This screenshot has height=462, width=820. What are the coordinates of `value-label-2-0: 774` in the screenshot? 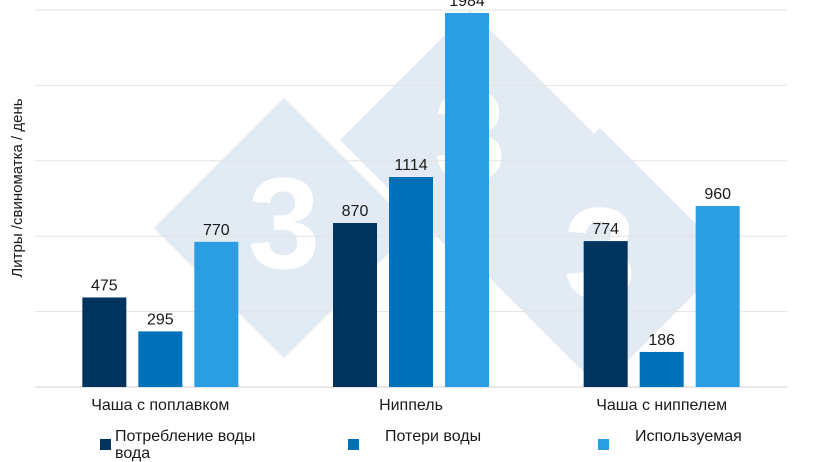 It's located at (605, 229).